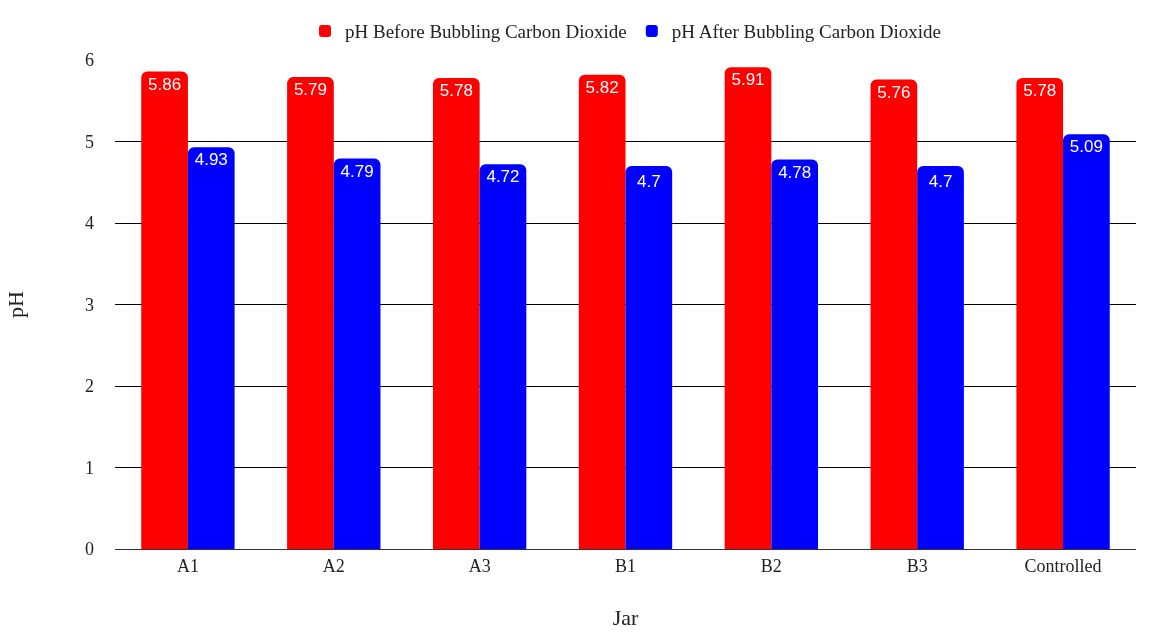 Image resolution: width=1176 pixels, height=639 pixels. Describe the element at coordinates (625, 618) in the screenshot. I see `x-axis-title: Jar` at that location.